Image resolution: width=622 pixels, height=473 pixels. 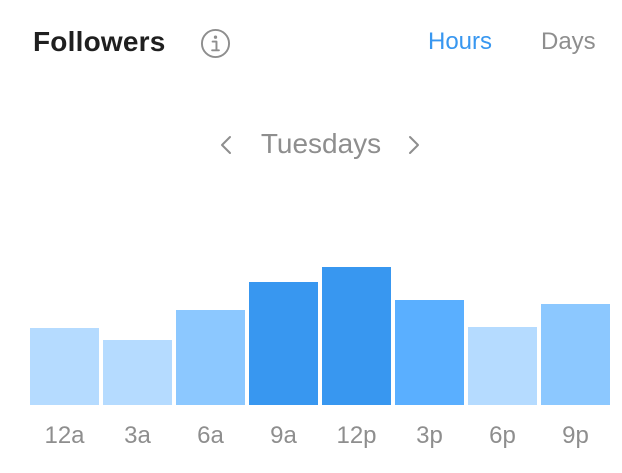 What do you see at coordinates (283, 435) in the screenshot?
I see `tick-label-9a: 9a` at bounding box center [283, 435].